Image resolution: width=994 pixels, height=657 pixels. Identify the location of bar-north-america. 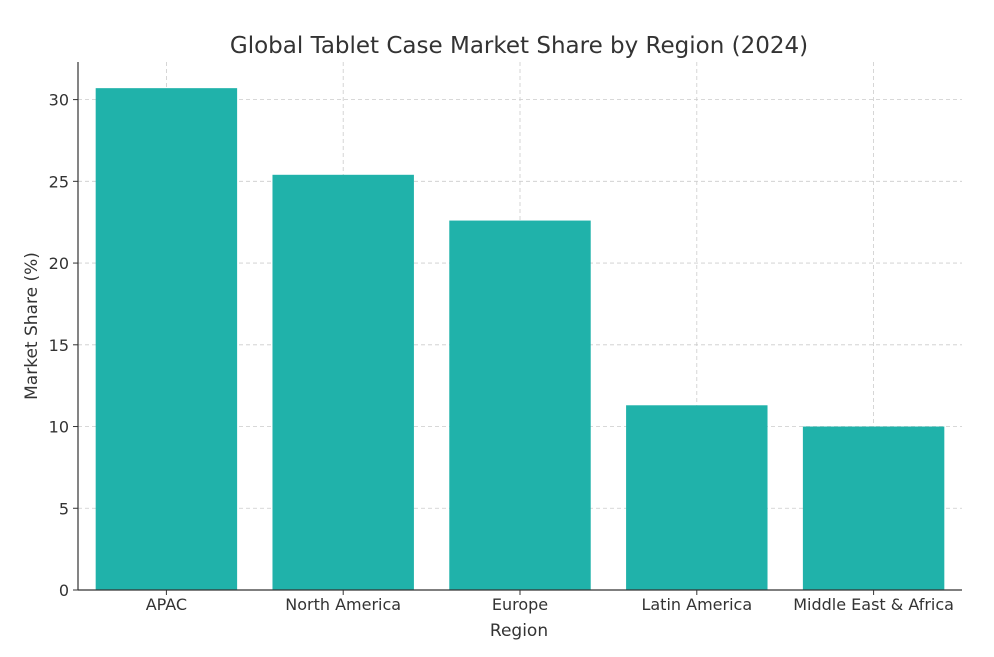
(343, 382).